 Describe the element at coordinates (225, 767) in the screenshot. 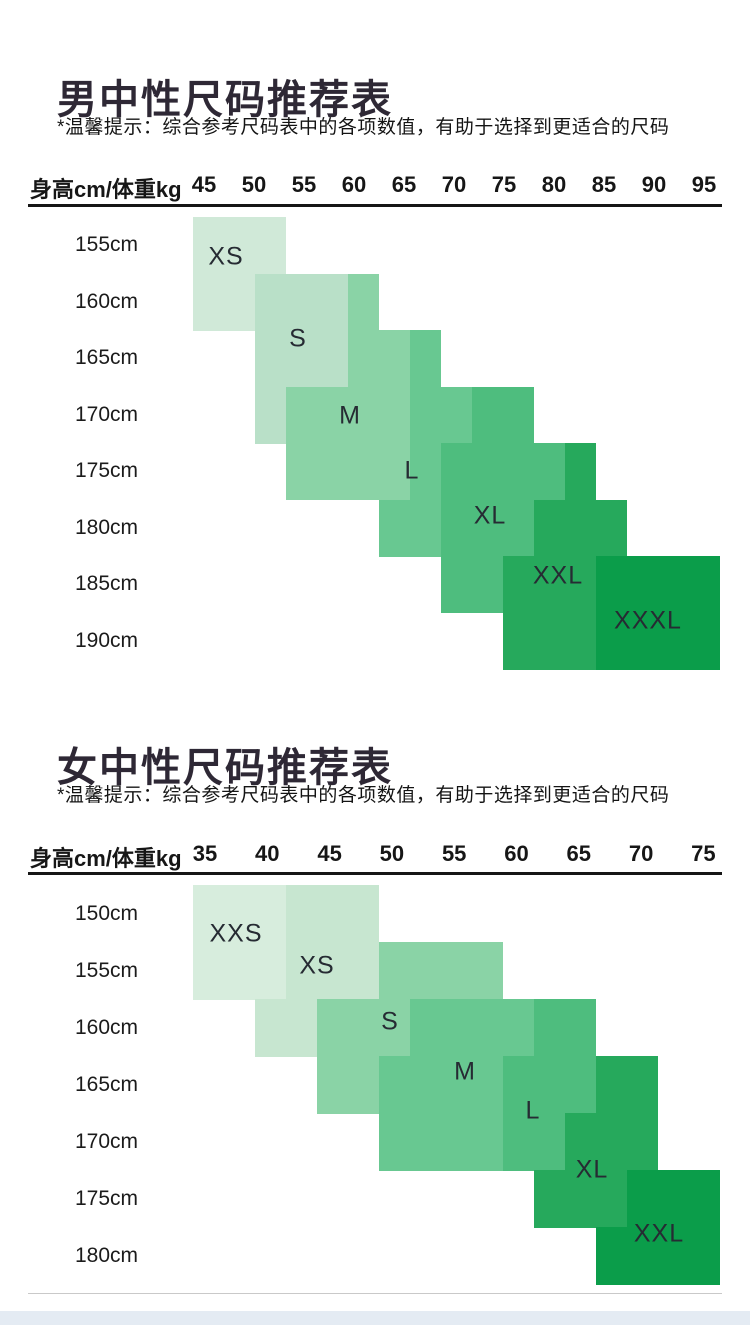

I see `womens-chart-title: 女中性尺码推荐表` at that location.